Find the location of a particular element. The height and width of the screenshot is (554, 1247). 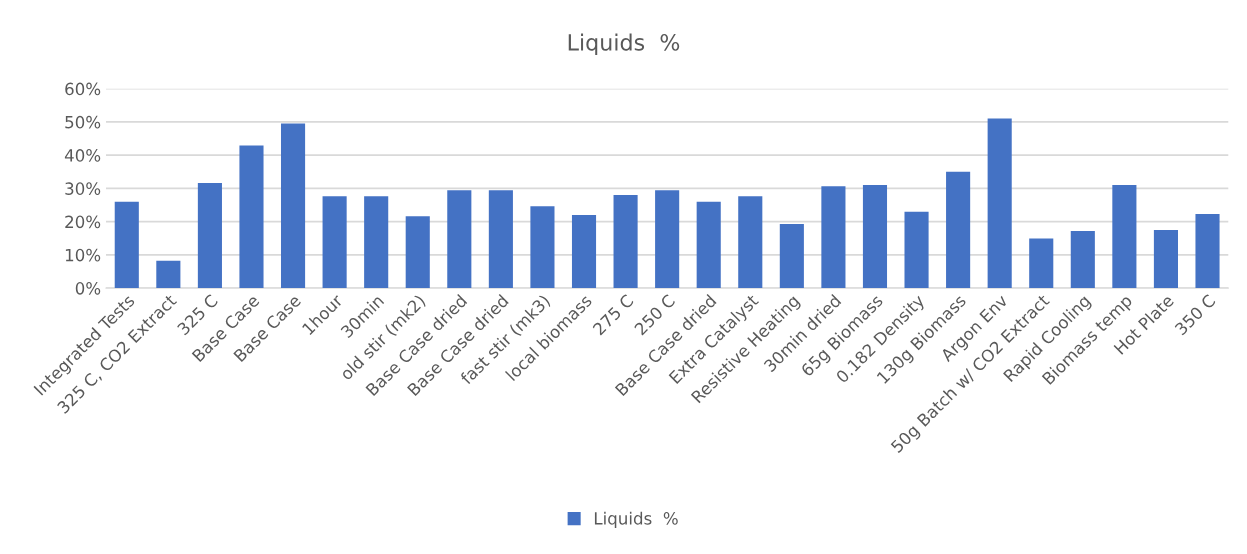

y-tick-label: 50% is located at coordinates (83, 122).